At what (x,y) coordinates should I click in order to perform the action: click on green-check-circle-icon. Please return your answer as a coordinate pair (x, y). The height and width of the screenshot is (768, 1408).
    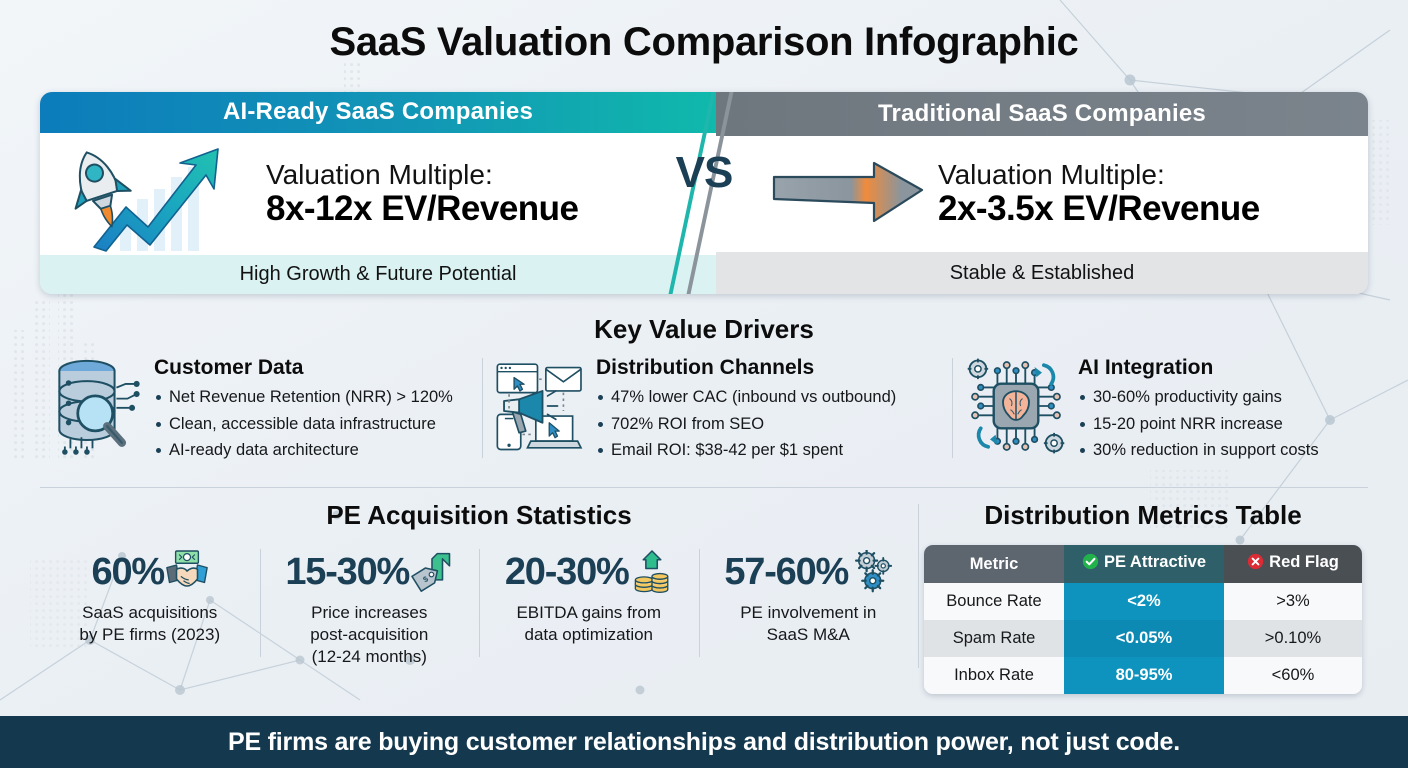
    Looking at the image, I should click on (1090, 564).